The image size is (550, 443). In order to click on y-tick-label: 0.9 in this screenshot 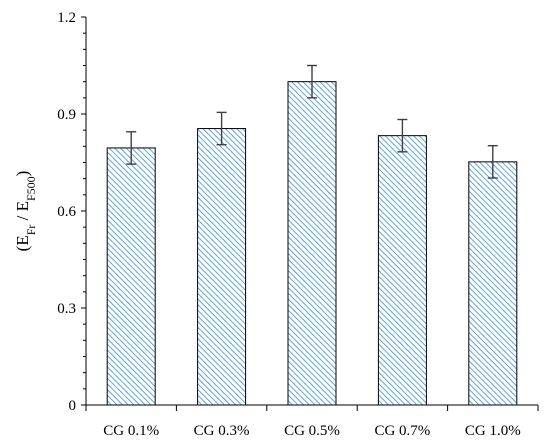, I will do `click(66, 115)`.